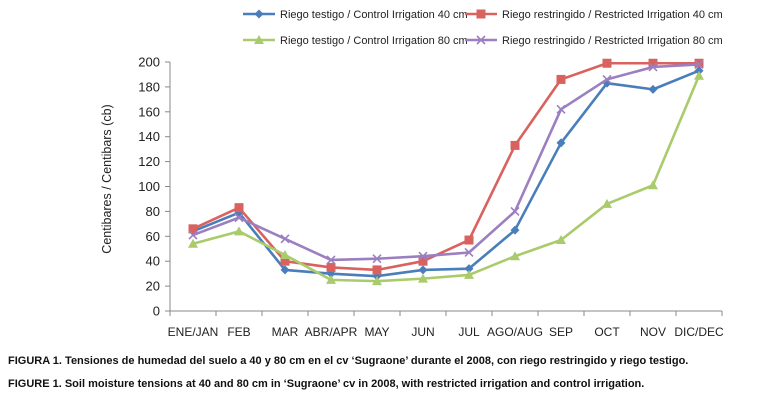 This screenshot has height=400, width=771. I want to click on x-tick-label: NOV, so click(653, 332).